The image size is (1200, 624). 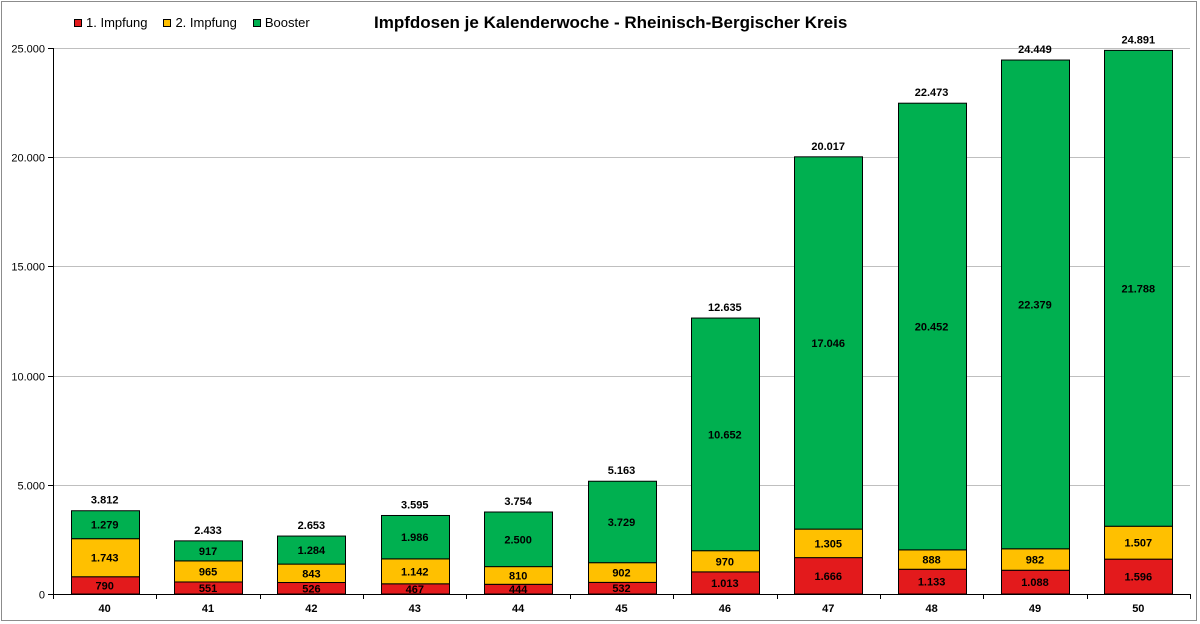 What do you see at coordinates (311, 574) in the screenshot?
I see `data-label-second-dose: 843` at bounding box center [311, 574].